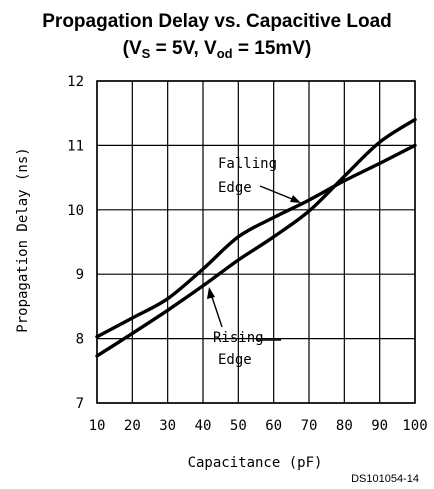  Describe the element at coordinates (344, 426) in the screenshot. I see `x-tick-label: 80` at that location.